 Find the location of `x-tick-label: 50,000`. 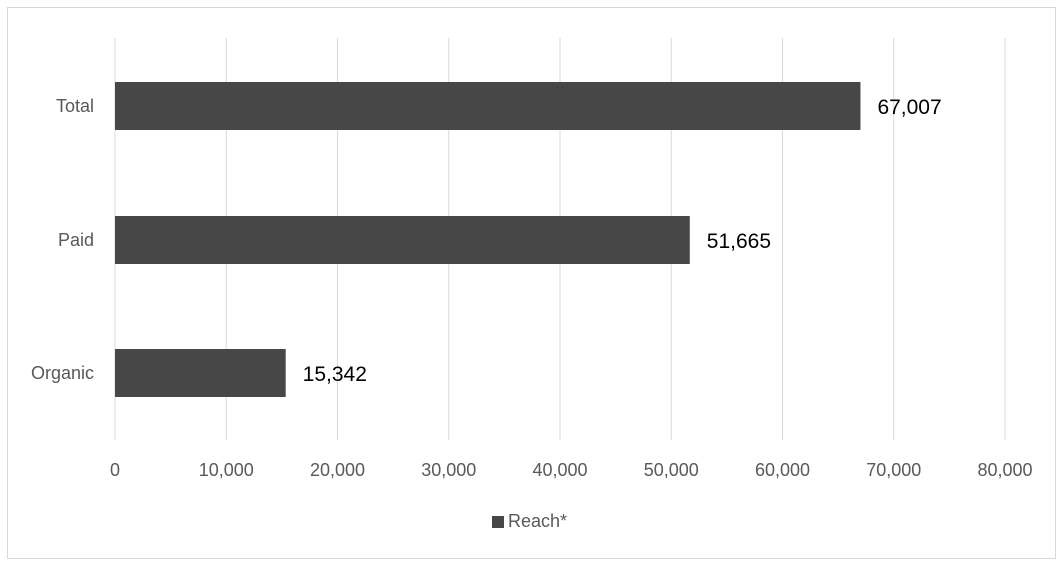

x-tick-label: 50,000 is located at coordinates (671, 470).